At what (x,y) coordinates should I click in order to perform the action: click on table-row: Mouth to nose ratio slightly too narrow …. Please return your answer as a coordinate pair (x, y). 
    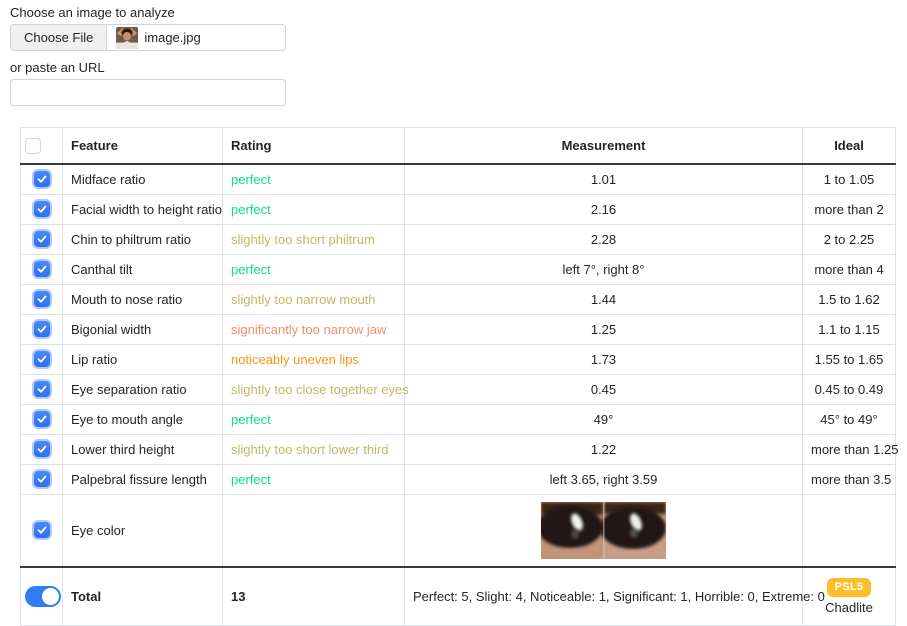
    Looking at the image, I should click on (458, 299).